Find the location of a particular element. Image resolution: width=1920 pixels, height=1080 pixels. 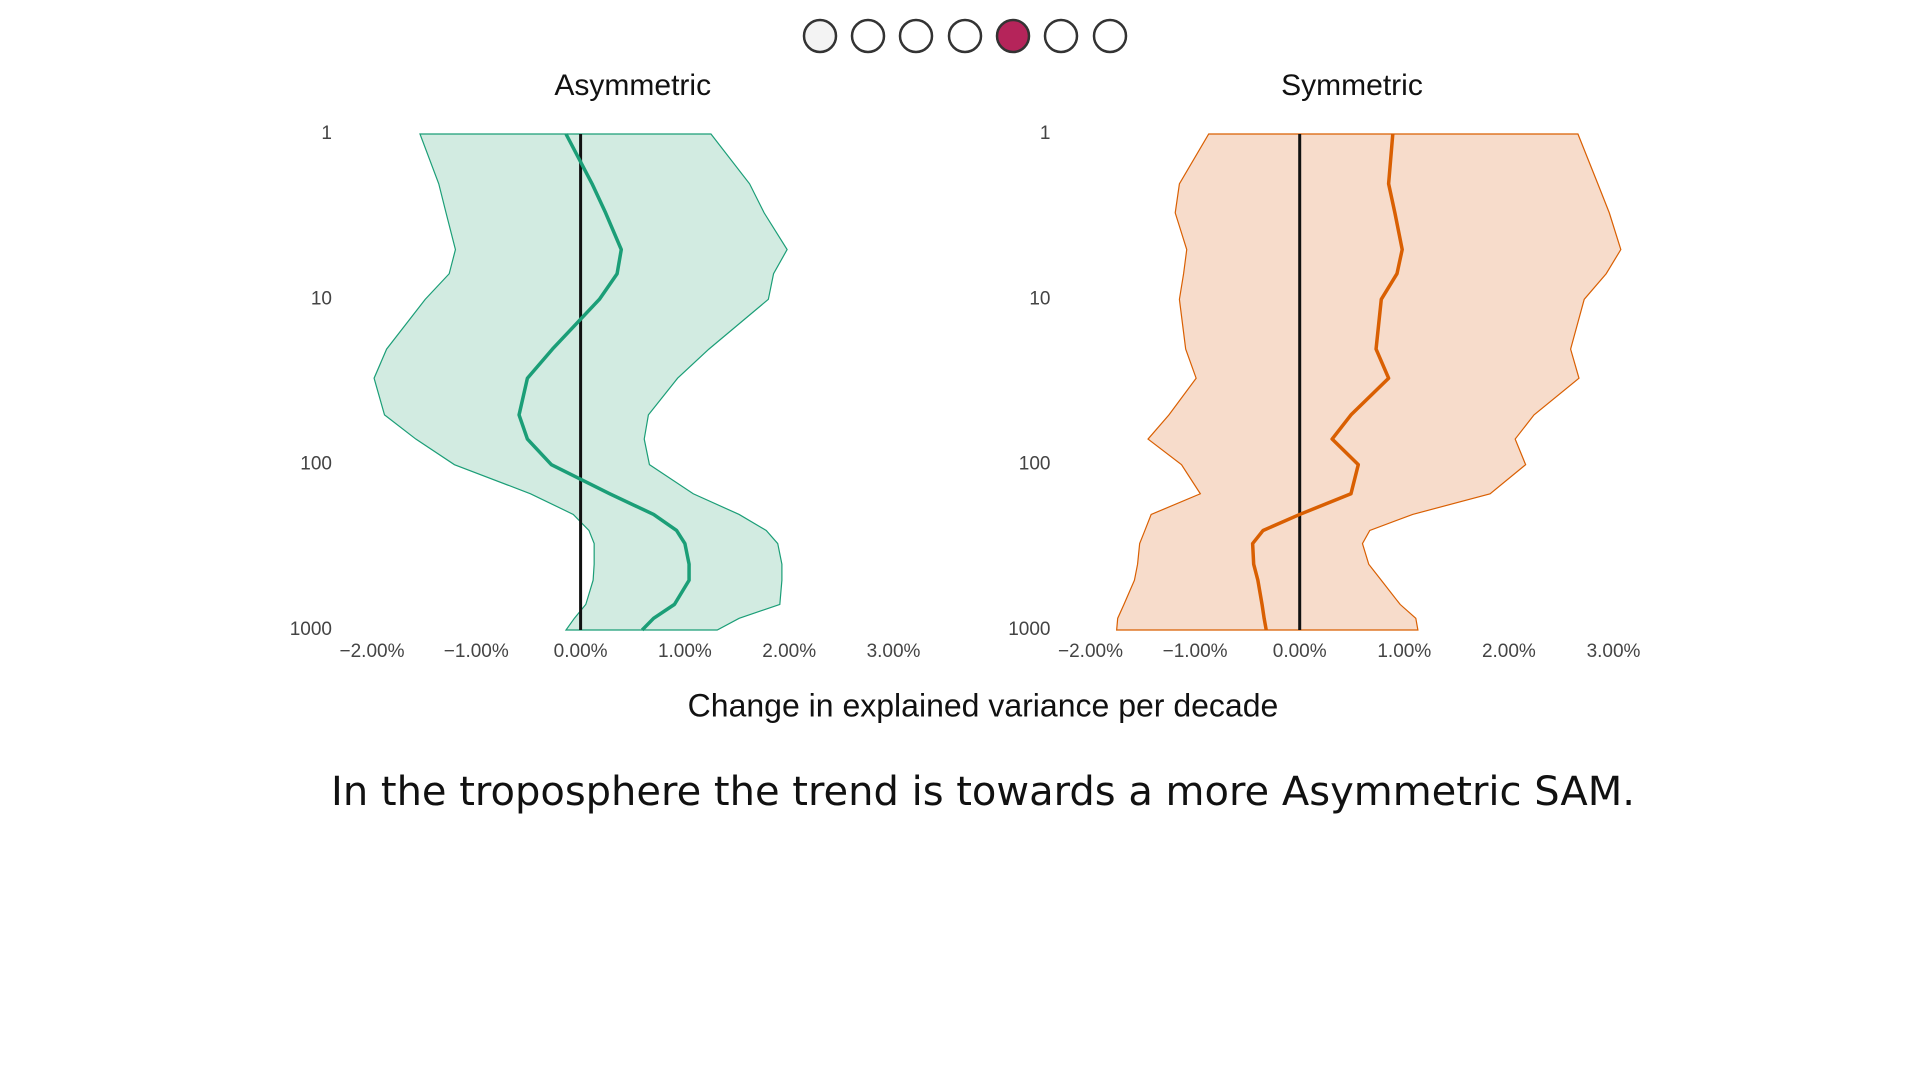

nav-dot-active is located at coordinates (1013, 36).